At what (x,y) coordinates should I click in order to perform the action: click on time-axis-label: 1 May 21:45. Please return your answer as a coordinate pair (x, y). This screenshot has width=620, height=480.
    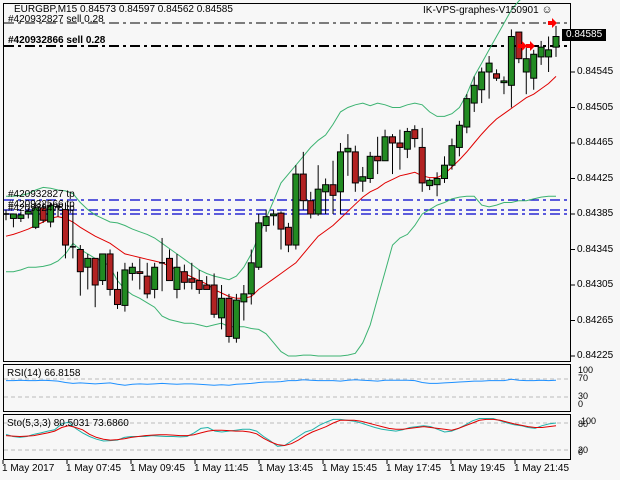
    Looking at the image, I should click on (542, 468).